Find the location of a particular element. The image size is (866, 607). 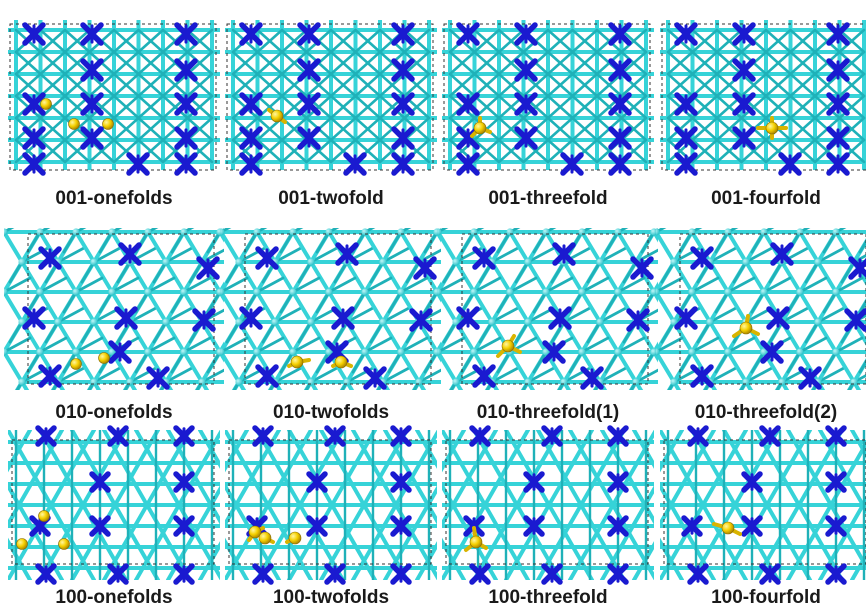

panel-label: 001-onefolds is located at coordinates (113, 198).